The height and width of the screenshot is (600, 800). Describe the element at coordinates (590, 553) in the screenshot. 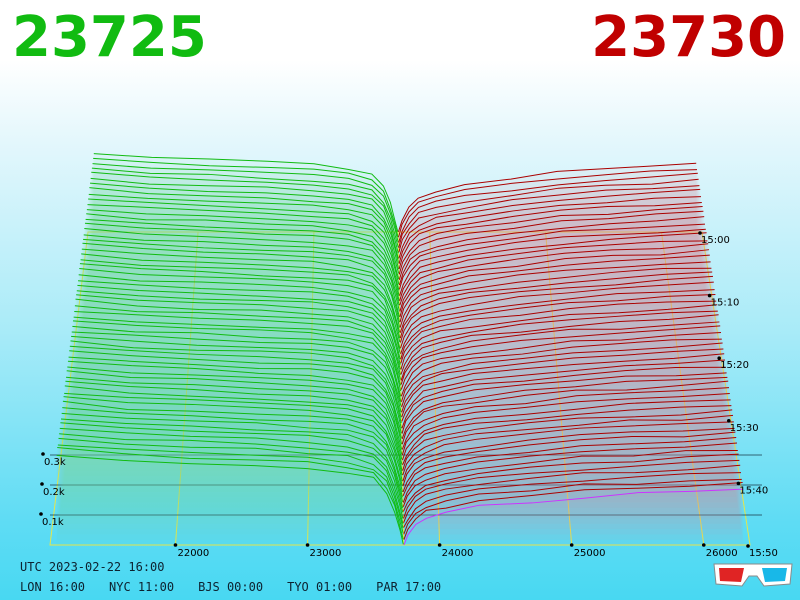

I see `price-tick-label: 25000` at that location.